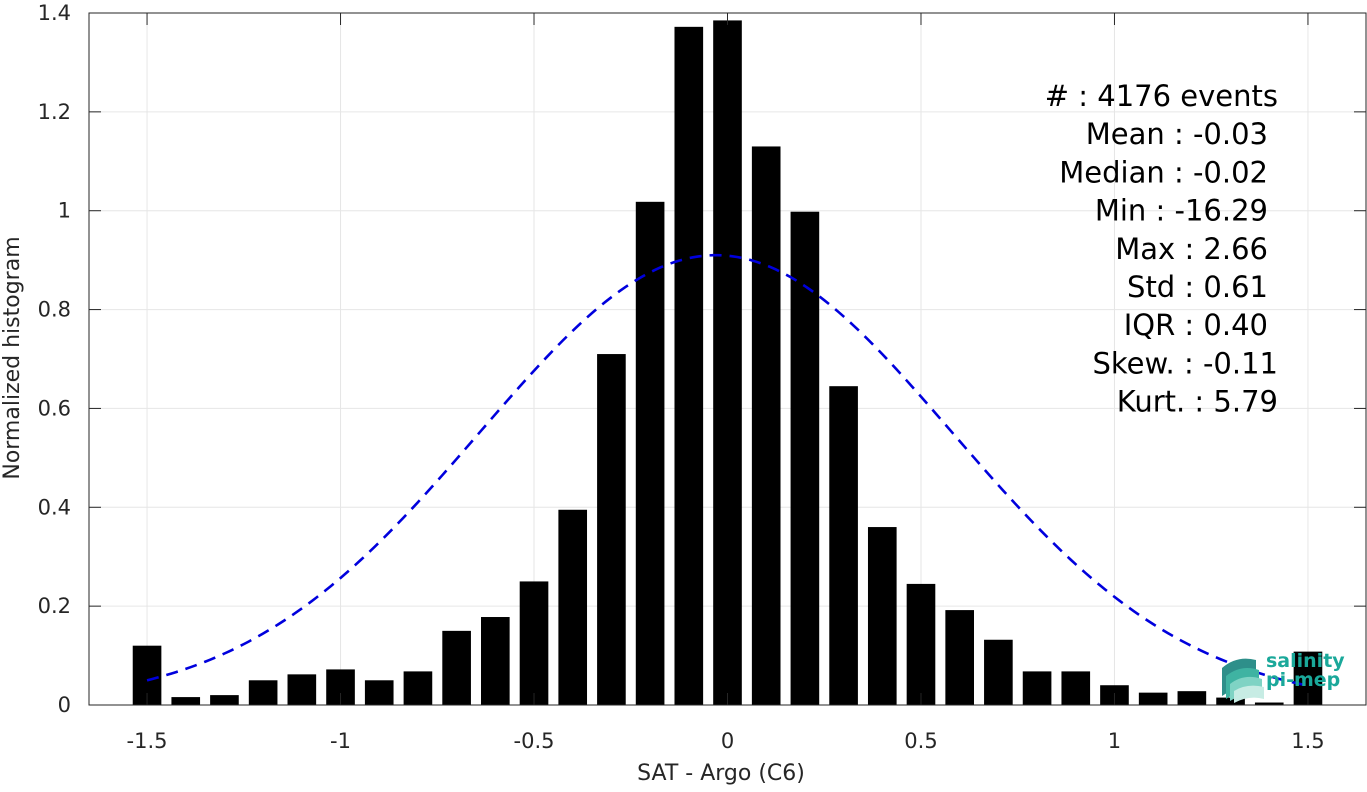  Describe the element at coordinates (1197, 287) in the screenshot. I see `statistic-line: Std : 0.61` at that location.